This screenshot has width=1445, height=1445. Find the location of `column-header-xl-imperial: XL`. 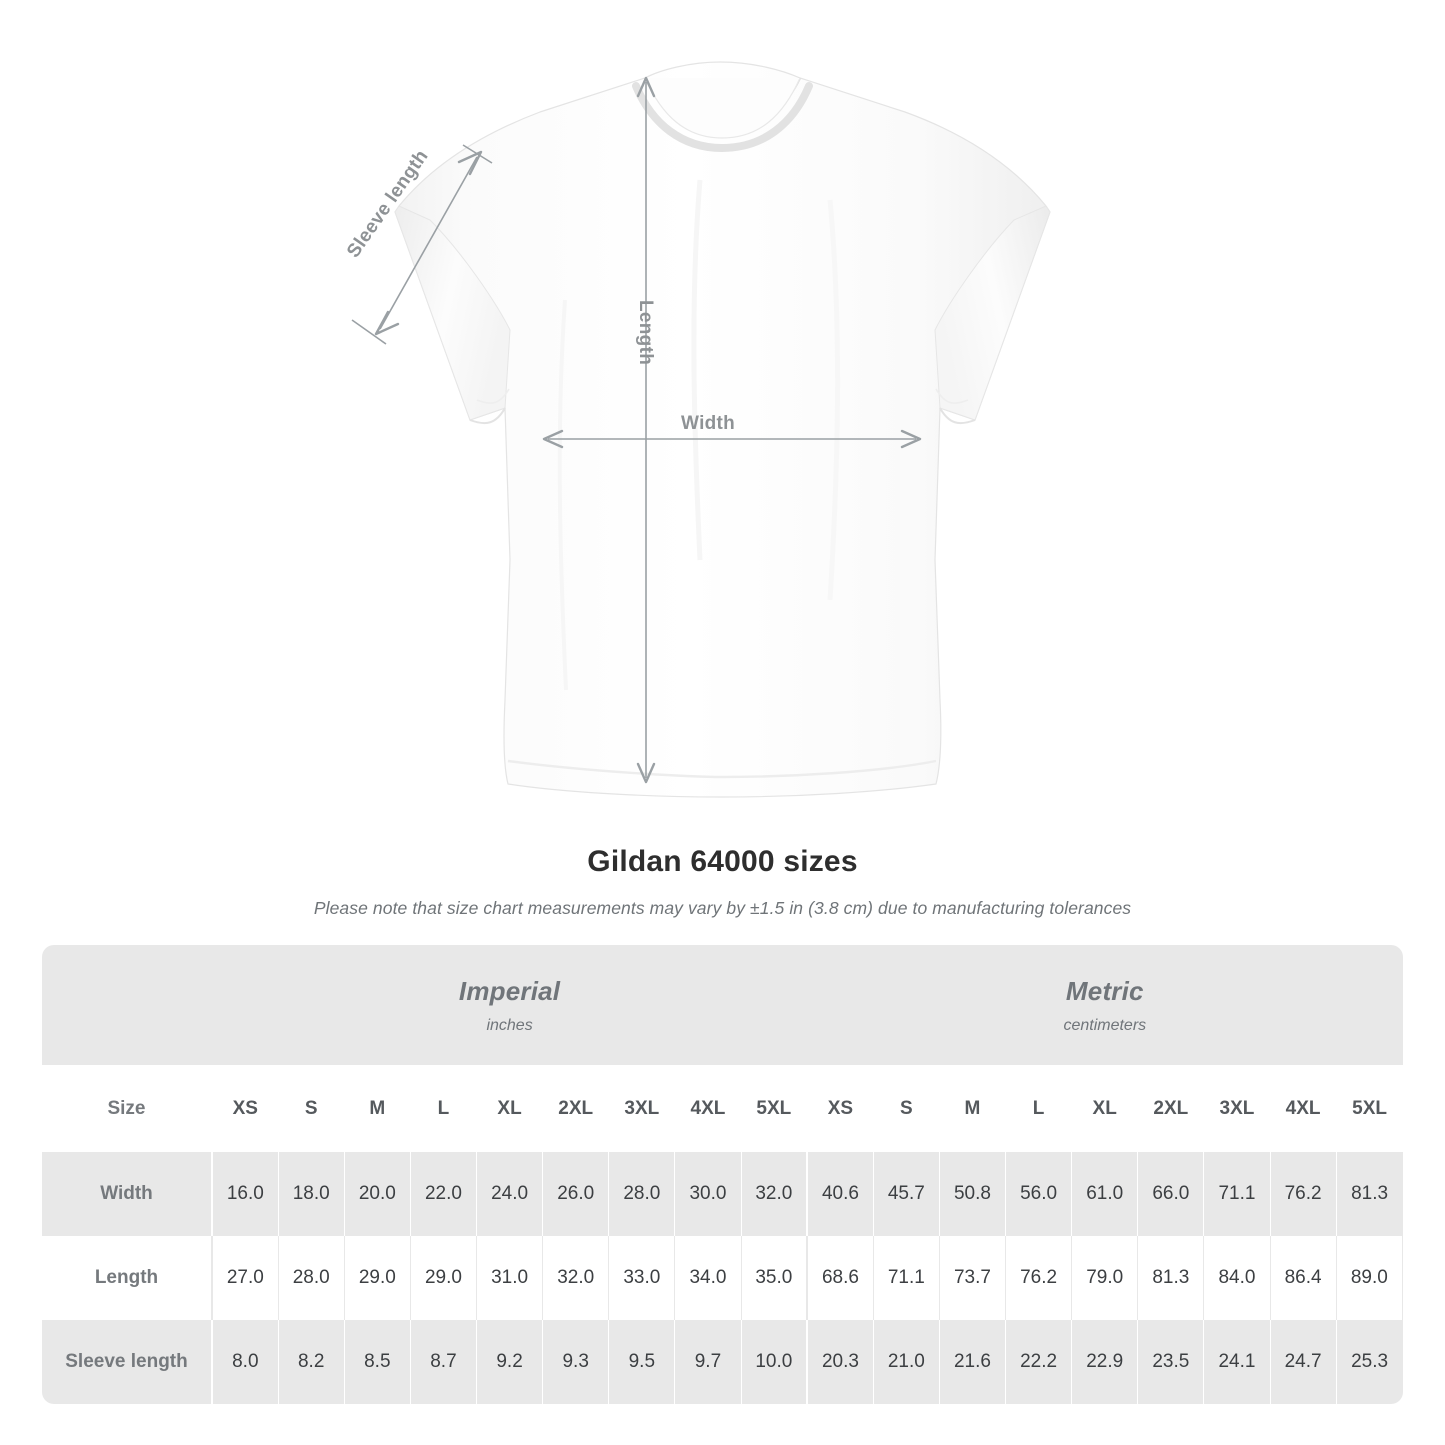

column-header-xl-imperial: XL is located at coordinates (510, 1108).